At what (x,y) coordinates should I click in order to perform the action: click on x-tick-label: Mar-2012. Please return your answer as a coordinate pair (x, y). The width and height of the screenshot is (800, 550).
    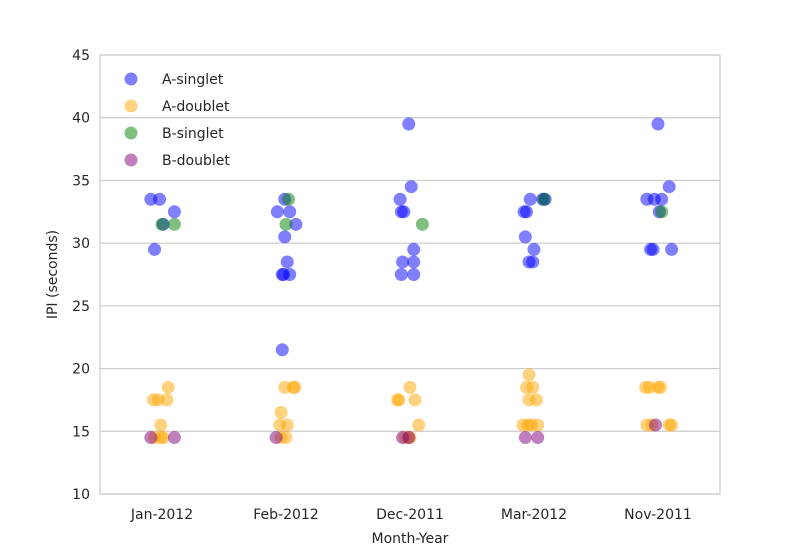
    Looking at the image, I should click on (534, 515).